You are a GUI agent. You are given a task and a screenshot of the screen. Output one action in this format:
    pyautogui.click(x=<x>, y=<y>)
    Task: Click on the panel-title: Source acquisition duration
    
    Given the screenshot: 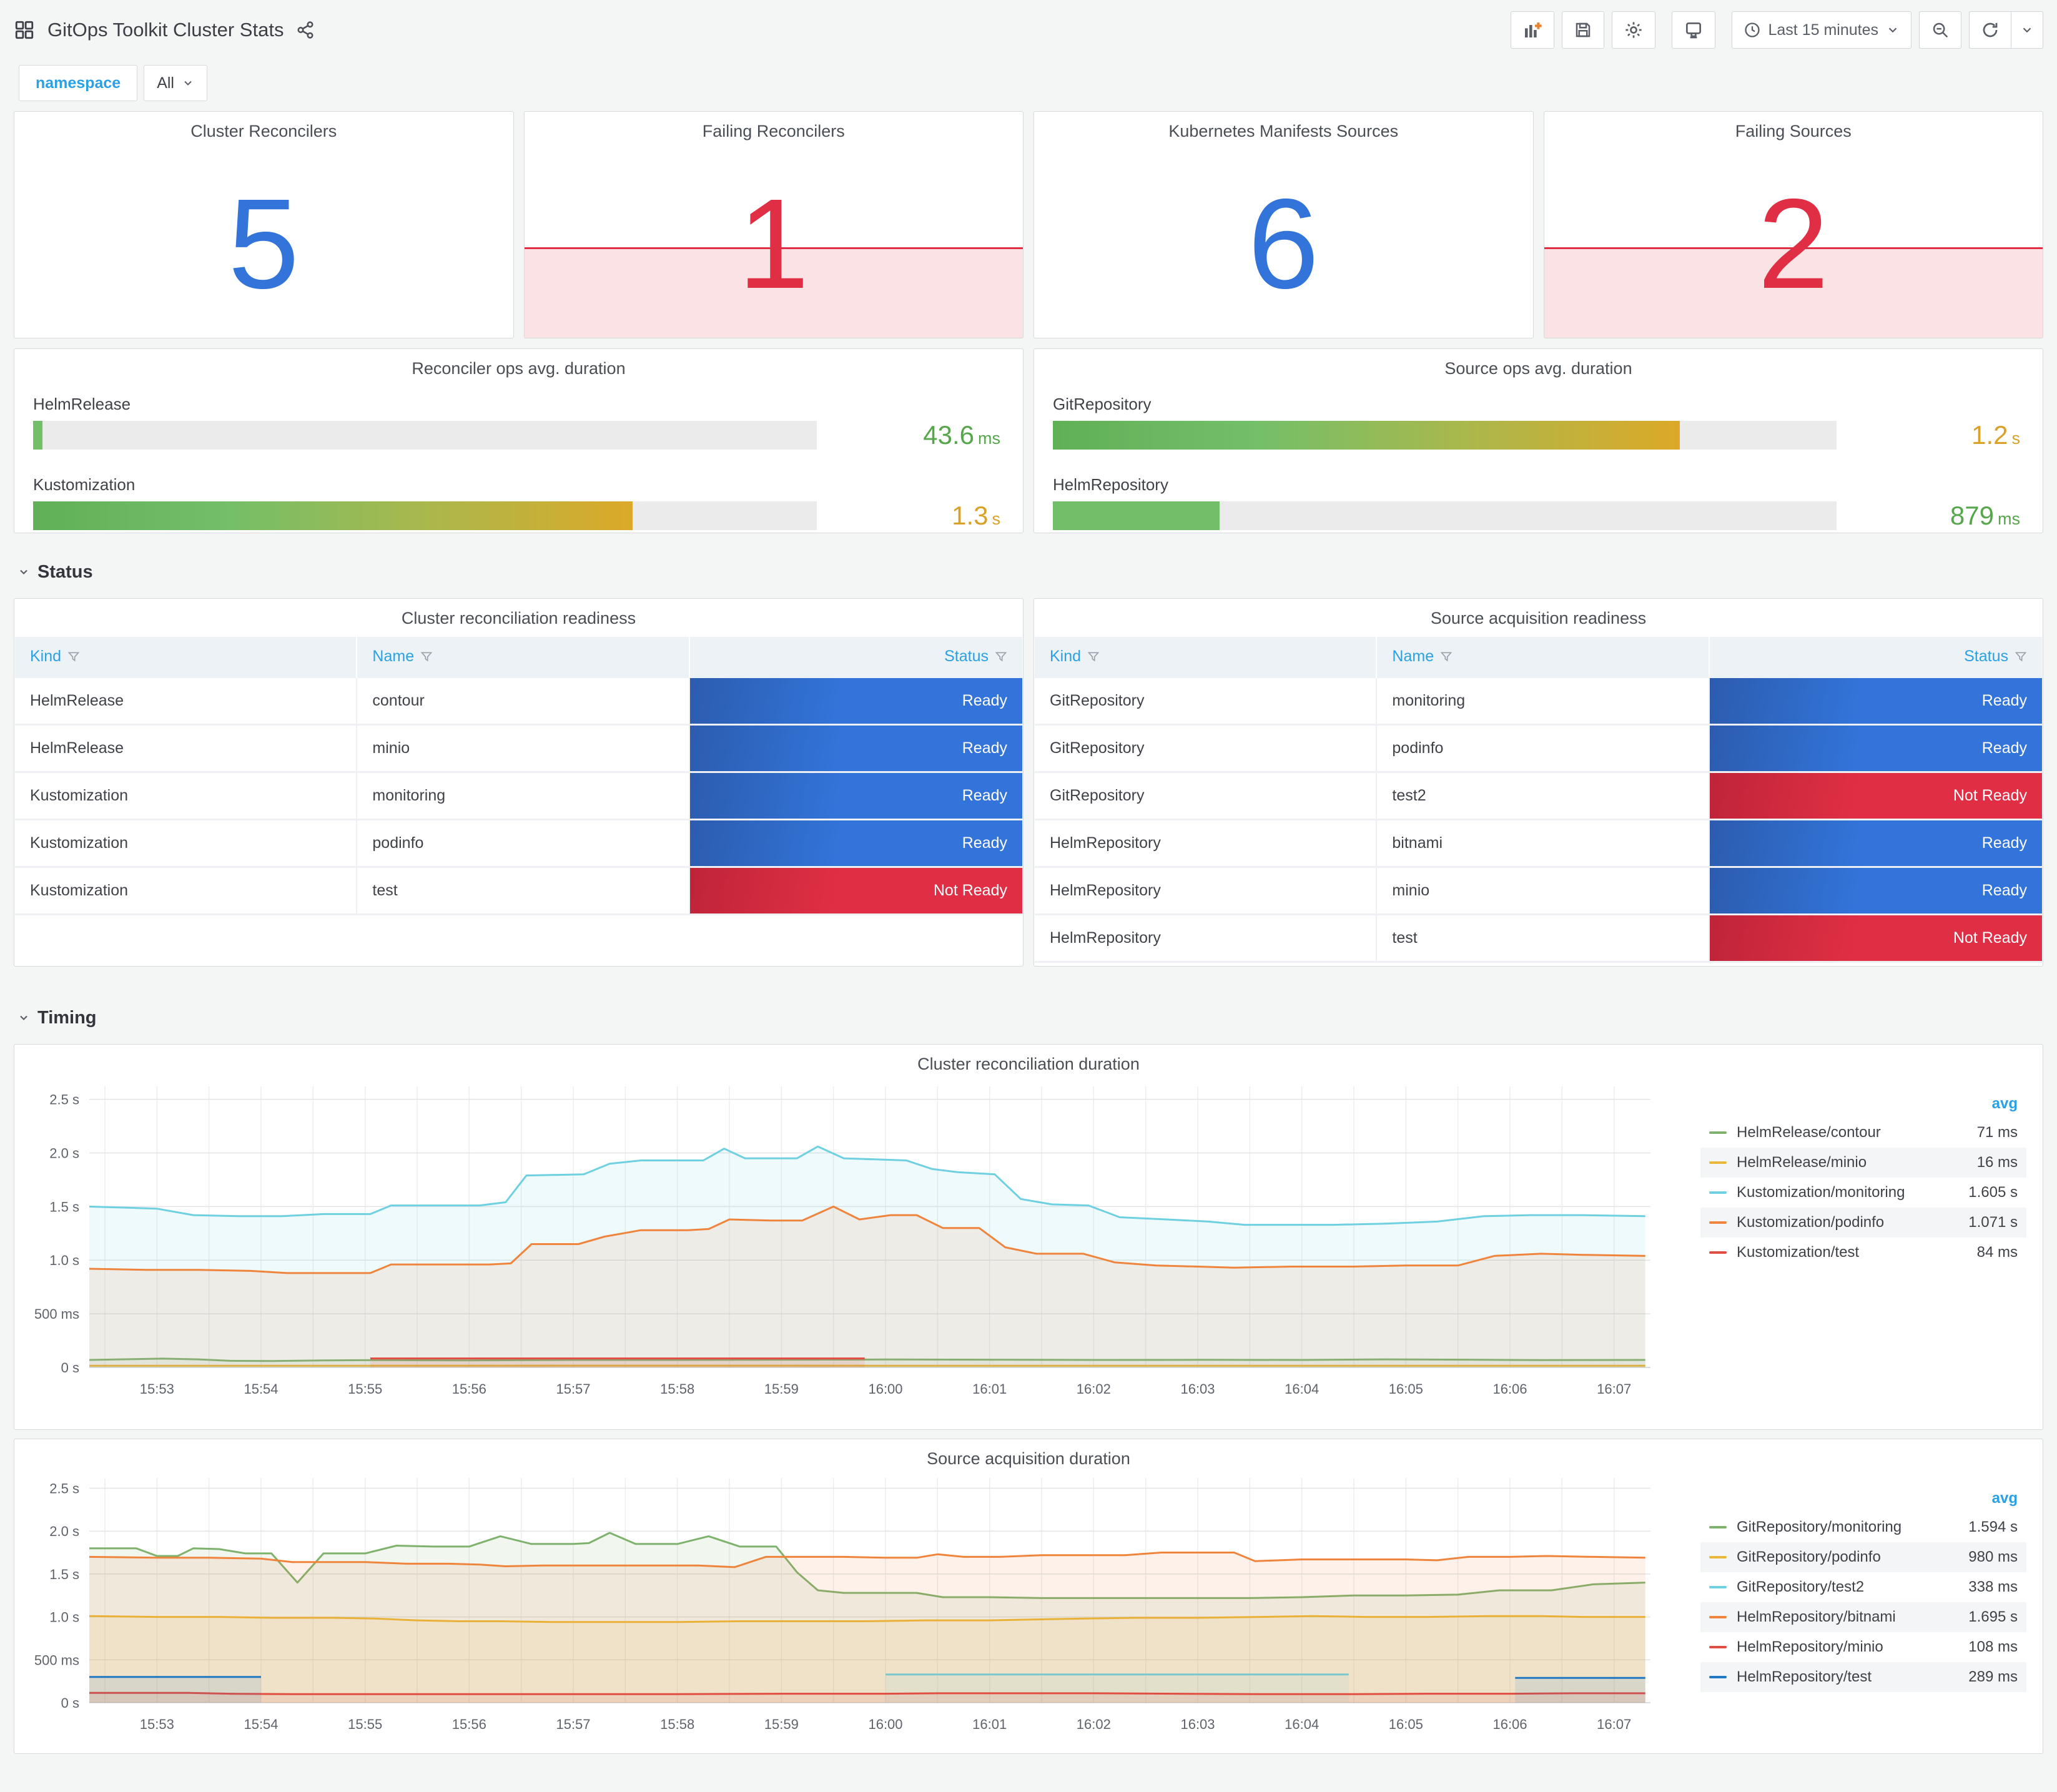 What is the action you would take?
    pyautogui.click(x=1028, y=1458)
    